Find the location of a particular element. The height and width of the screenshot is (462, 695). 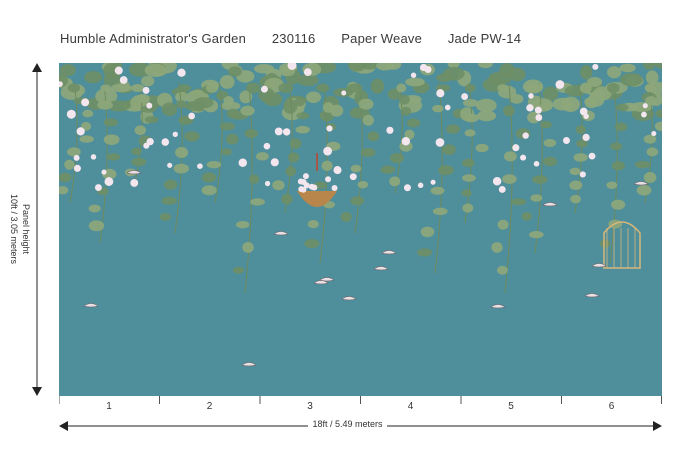

bird-cage is located at coordinates (622, 245).